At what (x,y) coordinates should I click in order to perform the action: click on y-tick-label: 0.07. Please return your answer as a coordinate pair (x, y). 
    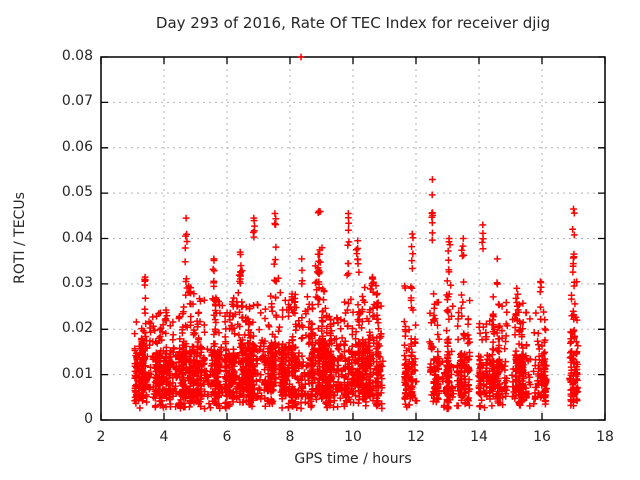
    Looking at the image, I should click on (77, 101).